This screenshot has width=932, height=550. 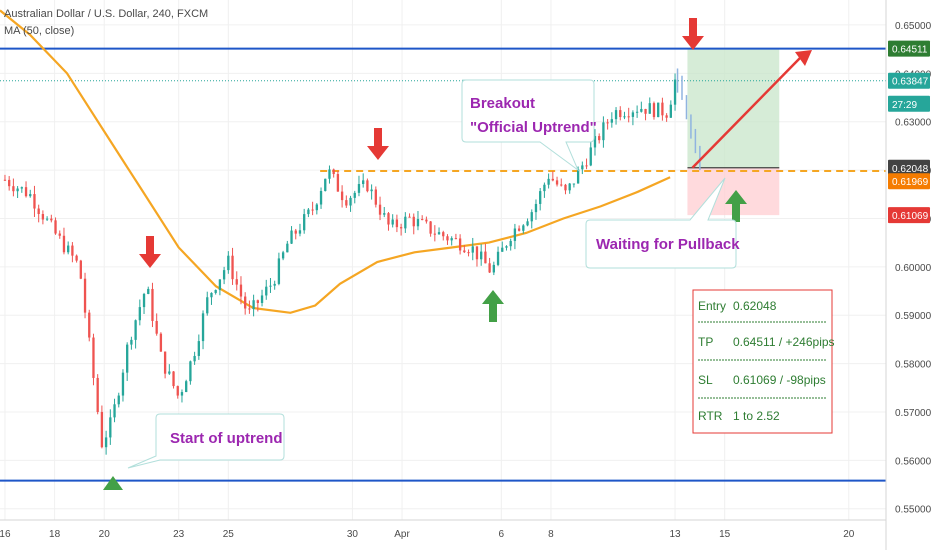 What do you see at coordinates (39, 31) in the screenshot?
I see `indicator-label: MA (50, close)` at bounding box center [39, 31].